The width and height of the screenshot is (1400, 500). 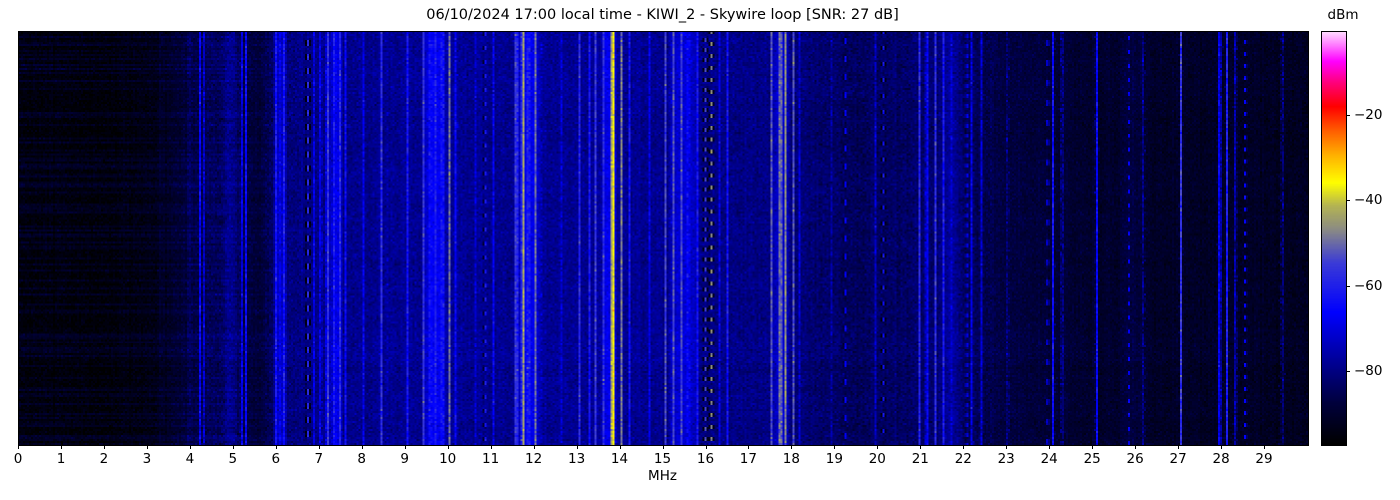 I want to click on x-axis-tick-label: 21, so click(x=920, y=459).